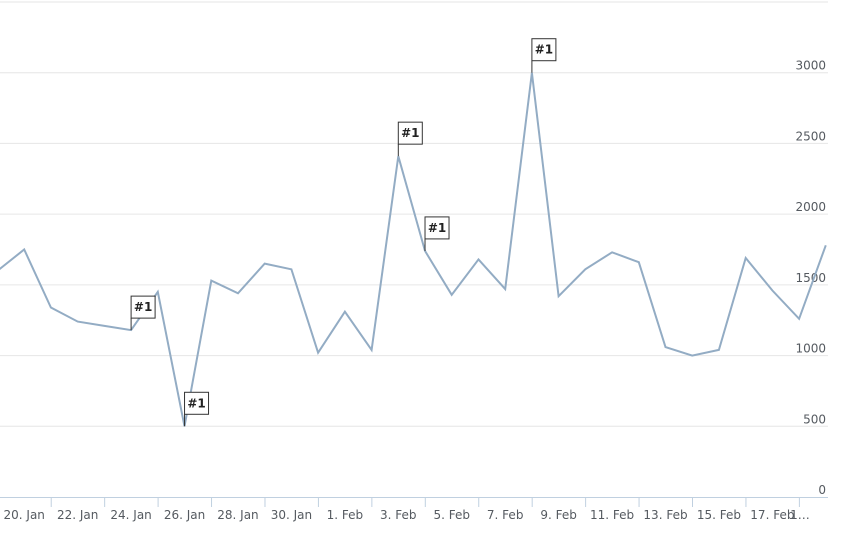 The height and width of the screenshot is (550, 848). Describe the element at coordinates (291, 515) in the screenshot. I see `x-tick-label: 30. Jan` at that location.